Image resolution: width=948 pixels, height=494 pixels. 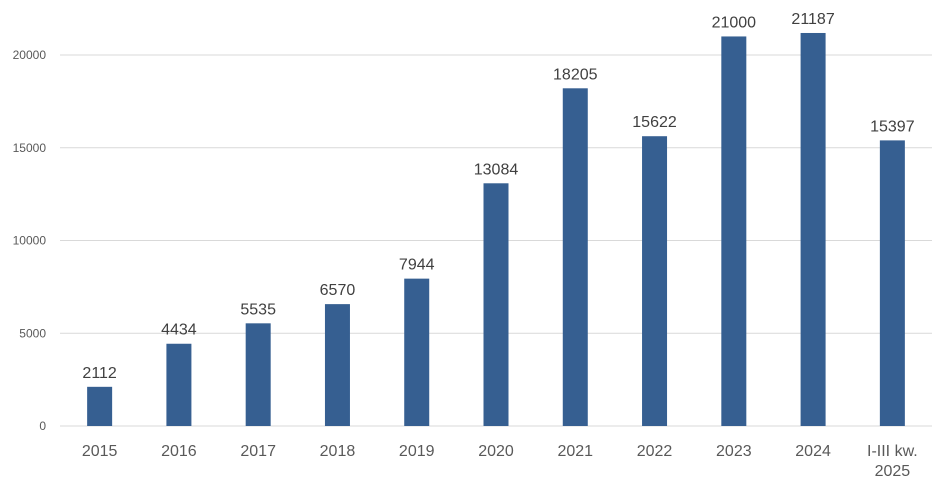 I want to click on x-tick-label: 2020, so click(x=496, y=451).